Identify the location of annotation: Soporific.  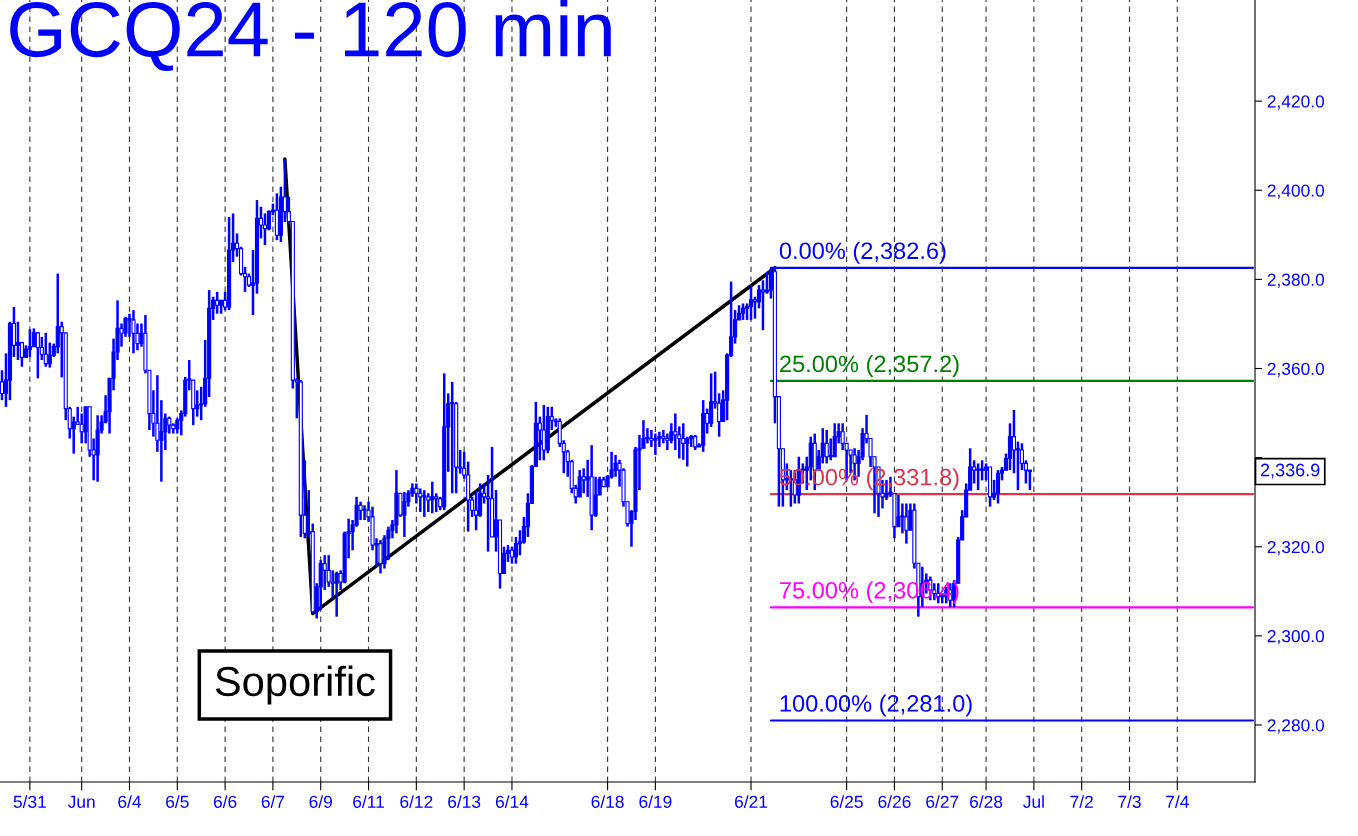
(295, 685).